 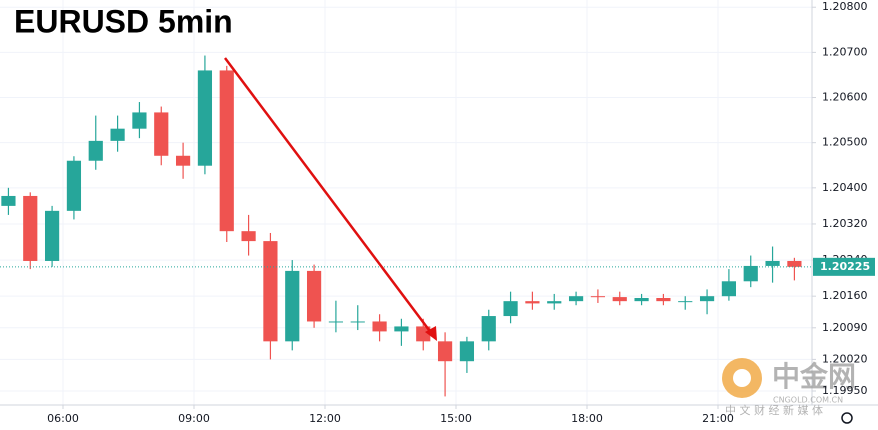 I want to click on watermark: 中金网 CNGOLD.COM.CN 中 文 财 经 新 媒 体, so click(x=789, y=387).